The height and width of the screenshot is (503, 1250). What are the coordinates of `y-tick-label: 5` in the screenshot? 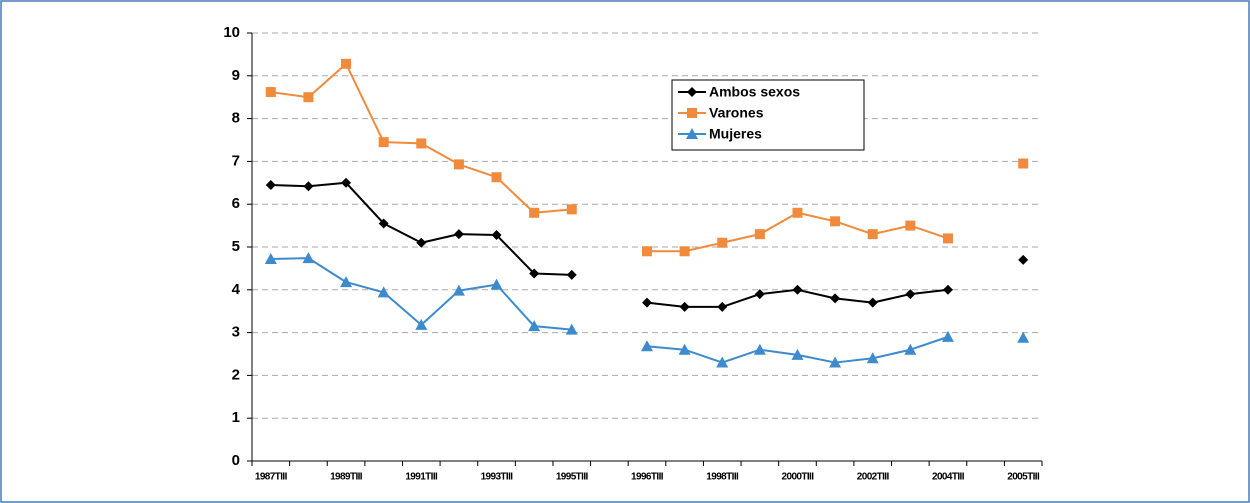 It's located at (236, 246).